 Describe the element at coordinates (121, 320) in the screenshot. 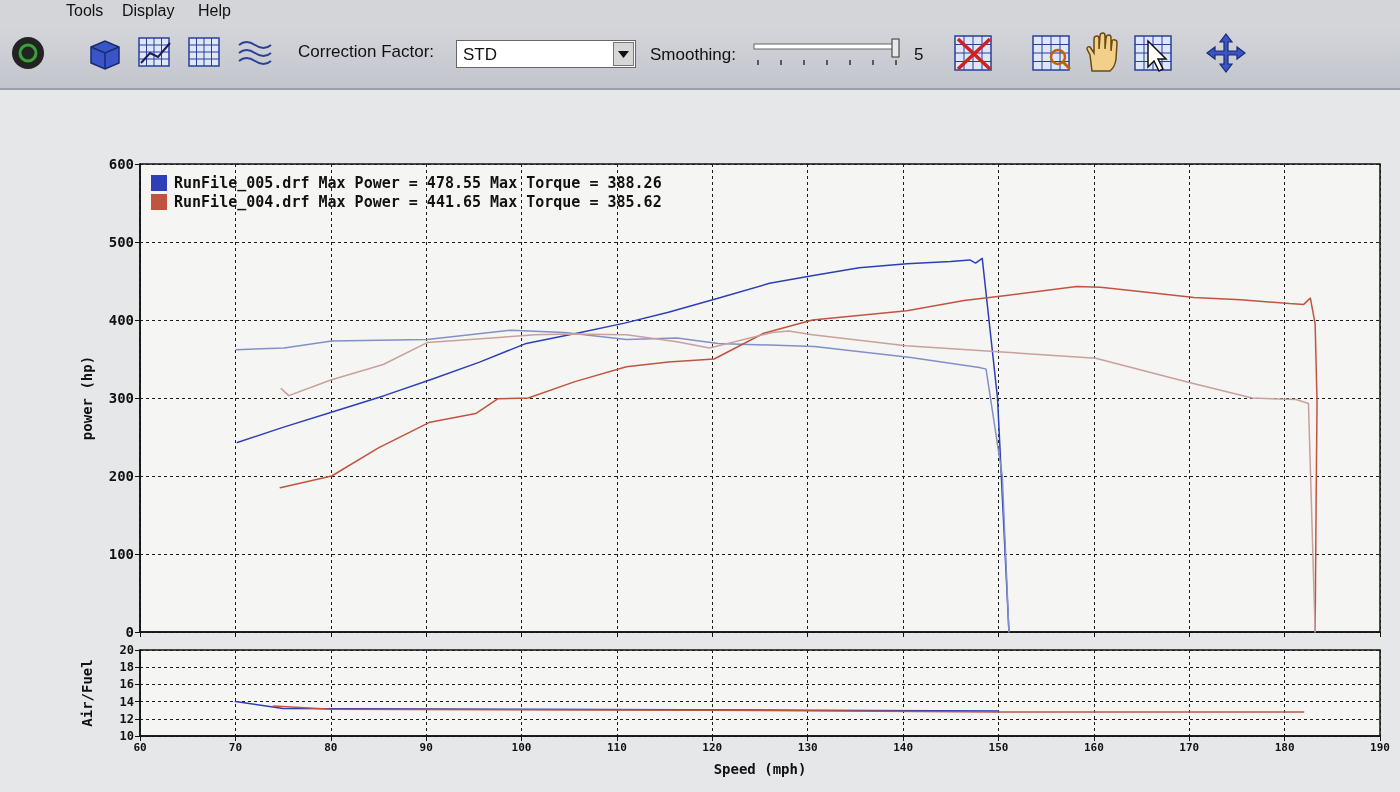

I see `y-tick-label: 400` at that location.